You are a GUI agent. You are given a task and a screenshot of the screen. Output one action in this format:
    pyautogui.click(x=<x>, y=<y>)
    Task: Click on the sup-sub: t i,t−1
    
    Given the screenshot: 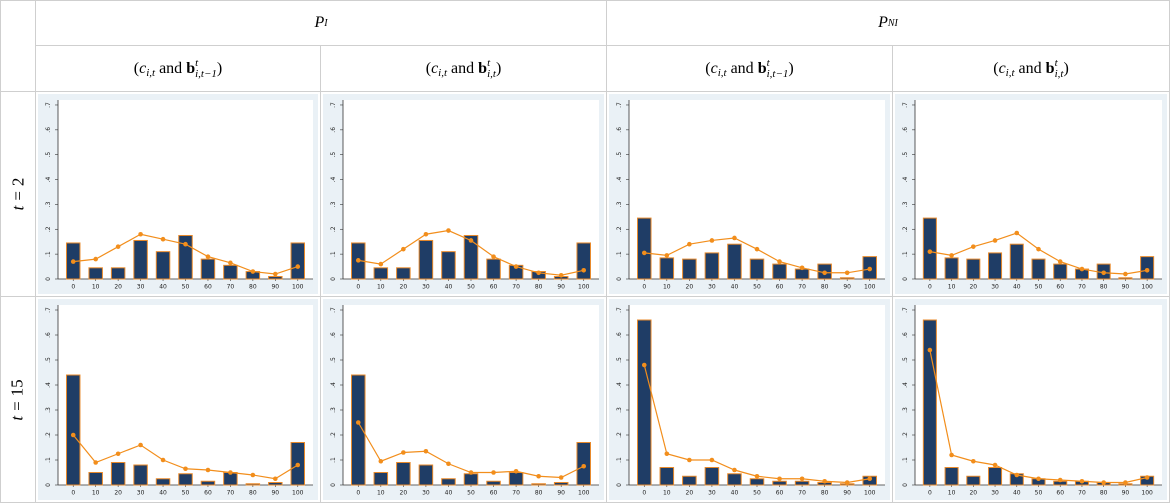 What is the action you would take?
    pyautogui.click(x=778, y=68)
    